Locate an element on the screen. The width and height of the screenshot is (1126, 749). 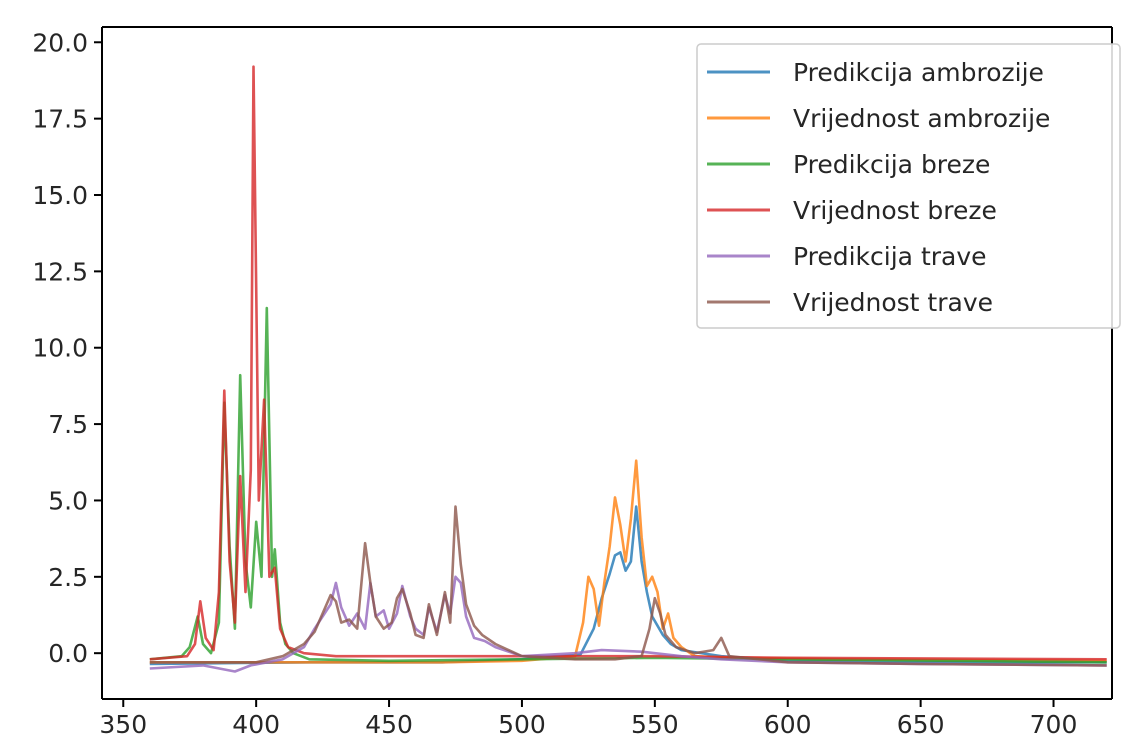
x-tick-label: 650 is located at coordinates (921, 724).